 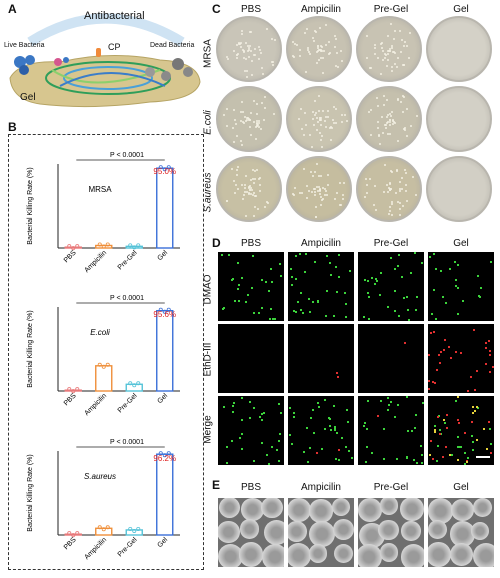 I want to click on fluorescence-image, so click(x=461, y=358).